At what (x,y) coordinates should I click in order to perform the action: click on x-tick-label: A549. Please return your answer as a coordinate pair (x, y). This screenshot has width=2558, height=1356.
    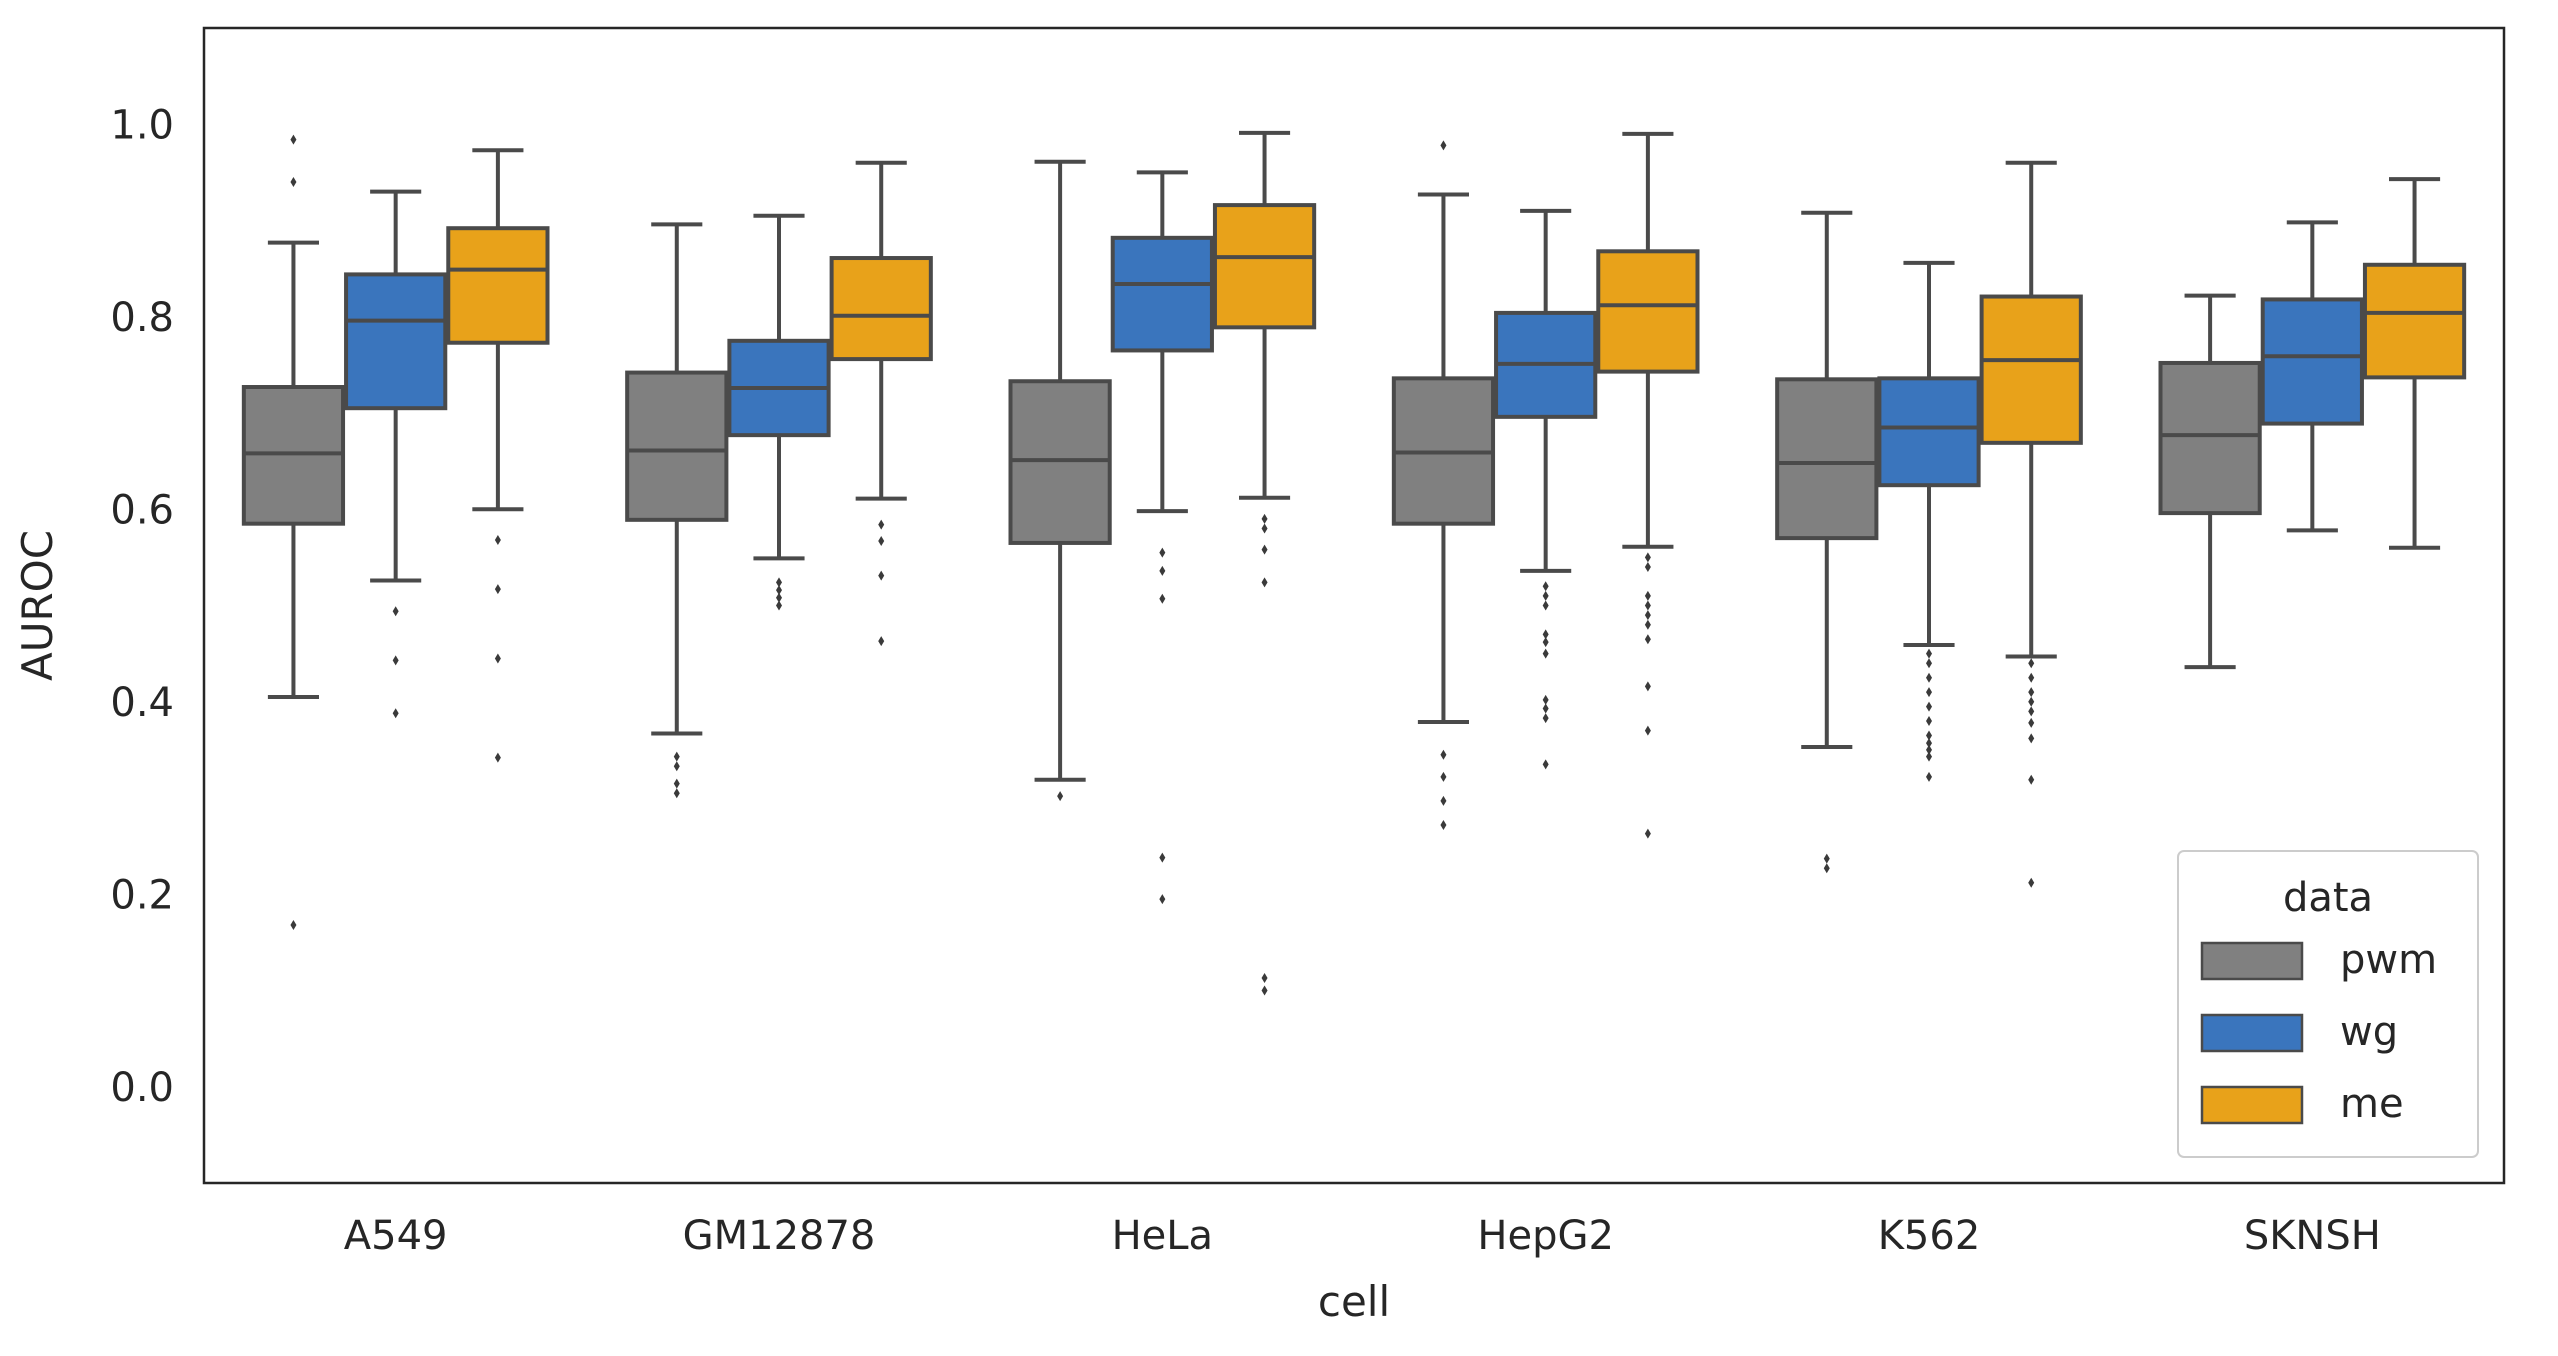
    Looking at the image, I should click on (396, 1236).